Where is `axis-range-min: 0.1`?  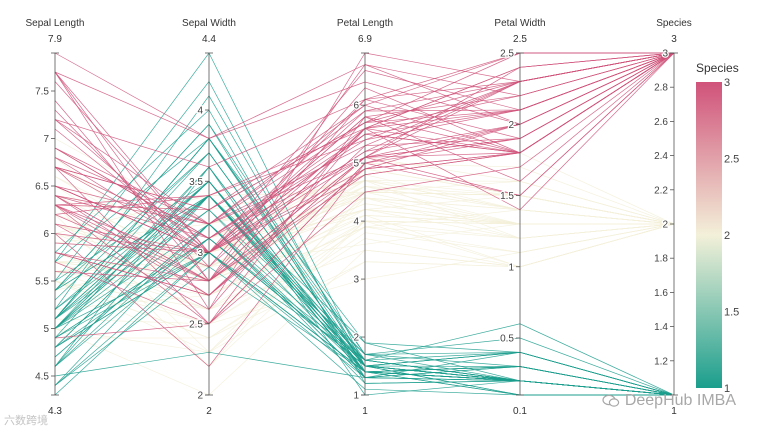
axis-range-min: 0.1 is located at coordinates (520, 411).